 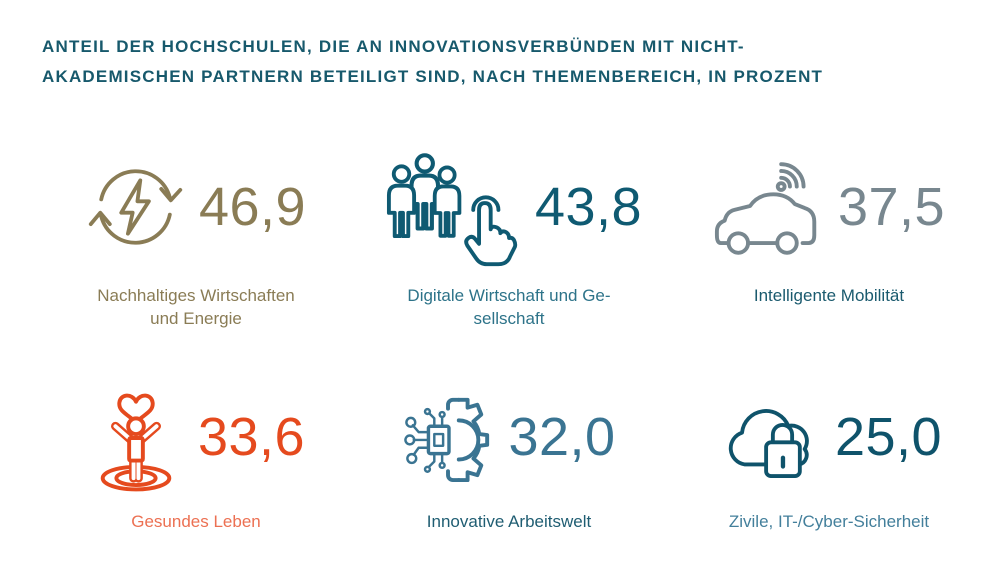 What do you see at coordinates (252, 207) in the screenshot?
I see `stat-value: 46,9` at bounding box center [252, 207].